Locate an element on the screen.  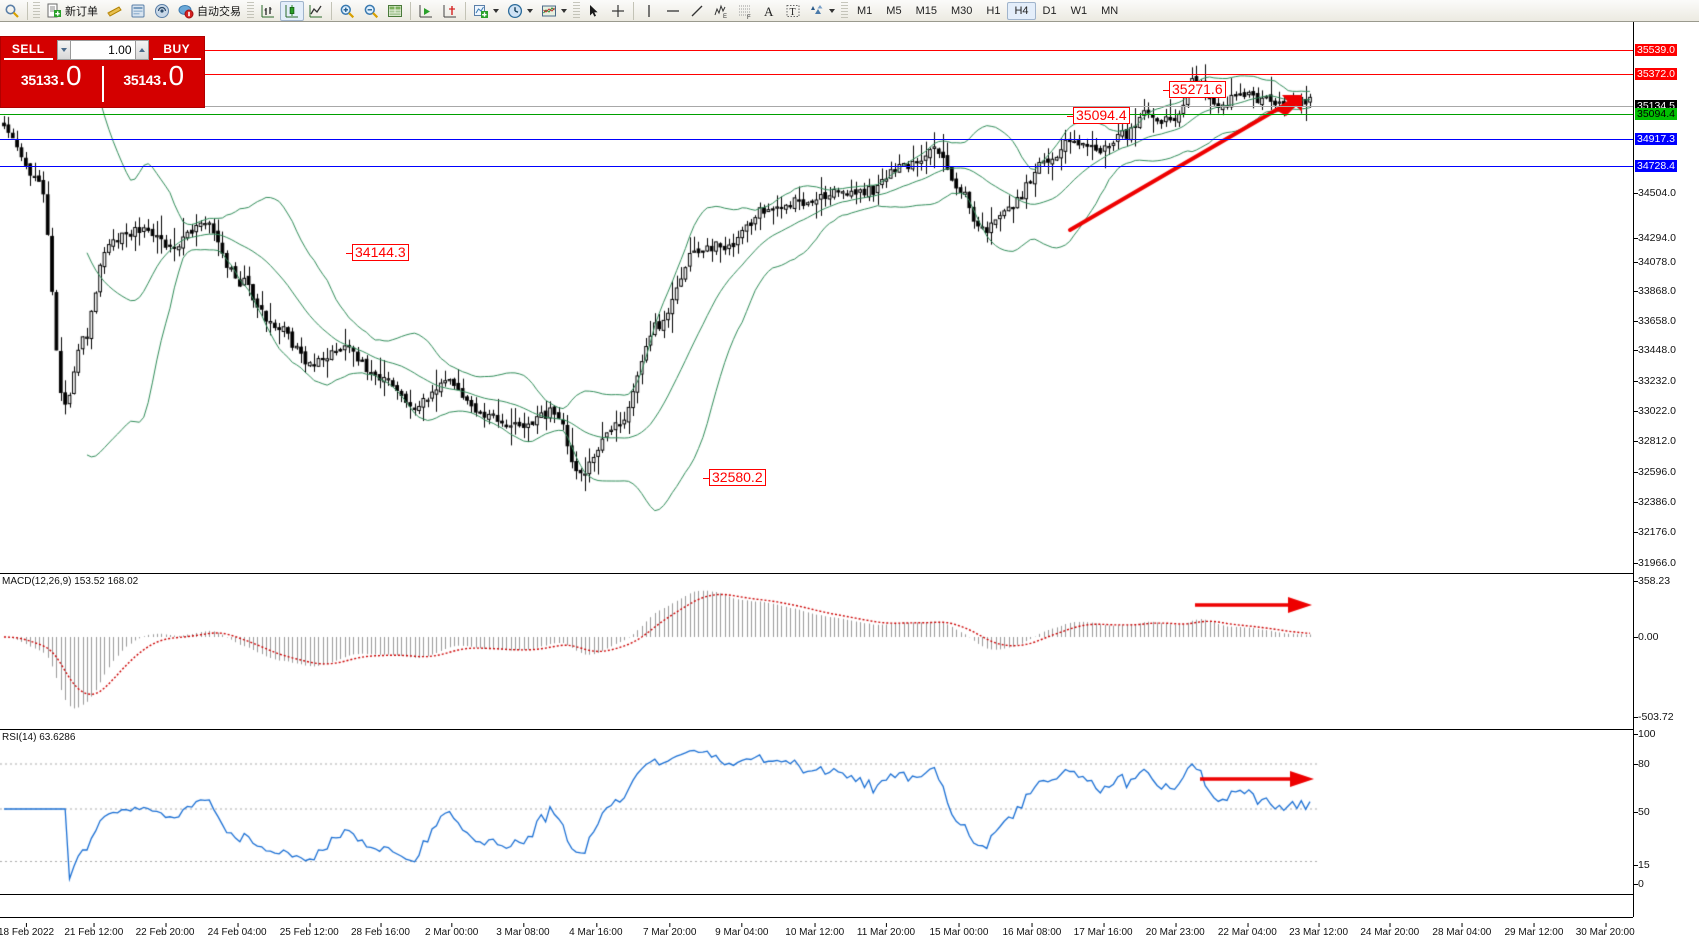
signals-icon is located at coordinates (162, 11).